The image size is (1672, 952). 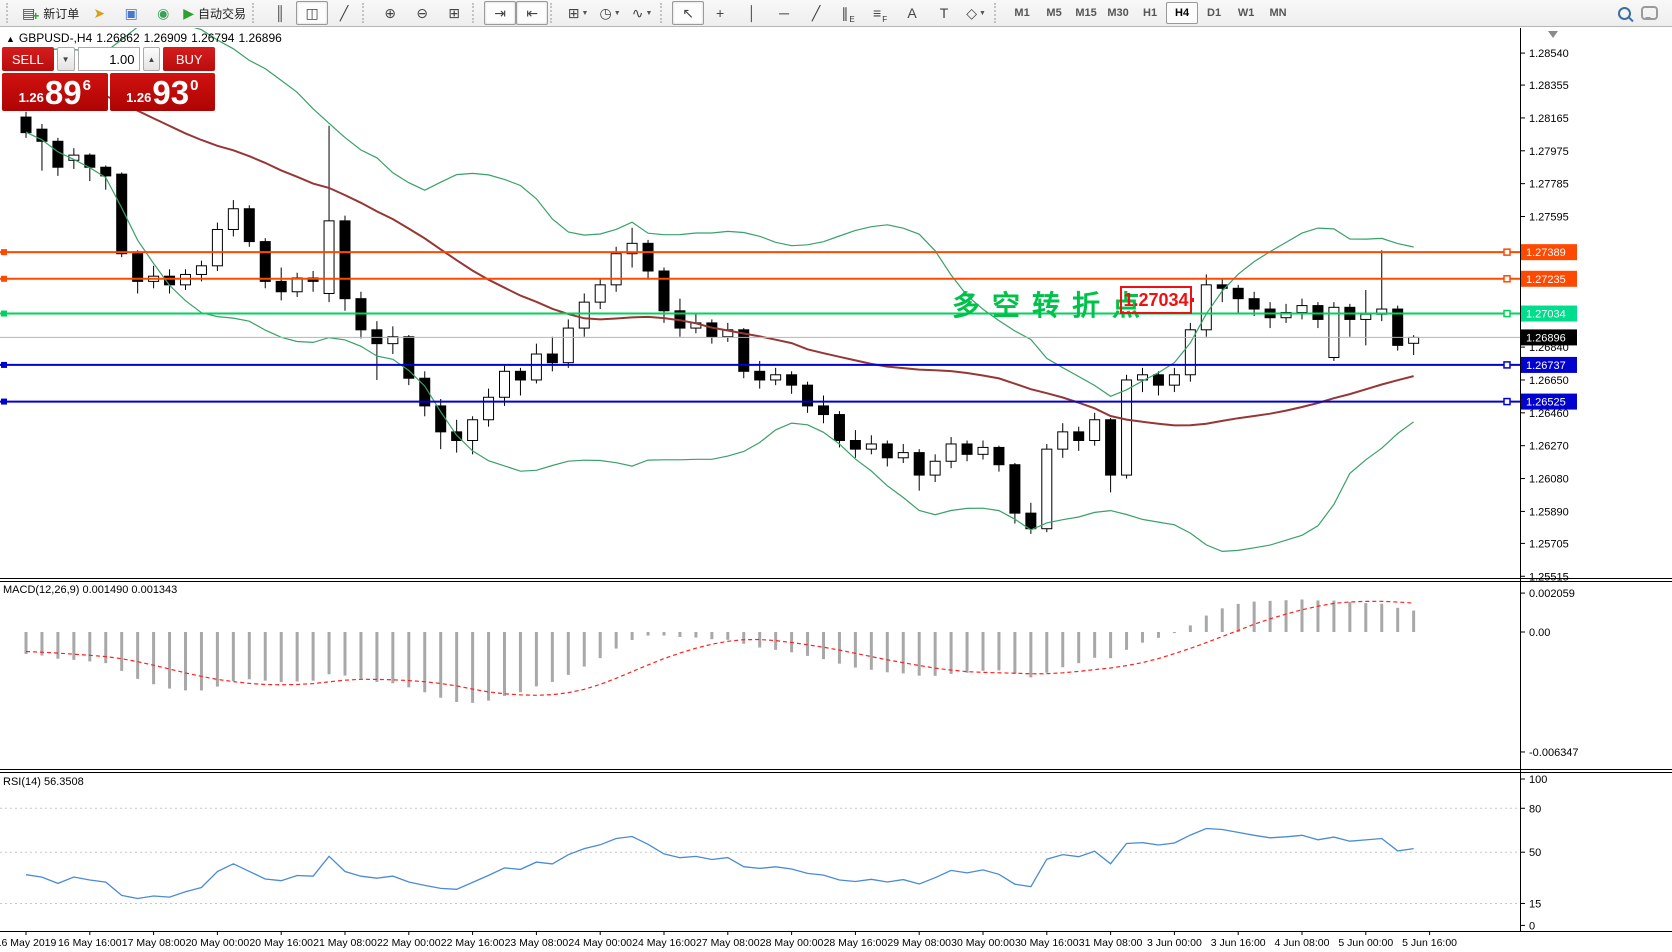 What do you see at coordinates (760, 401) in the screenshot?
I see `hline-support-1.26525` at bounding box center [760, 401].